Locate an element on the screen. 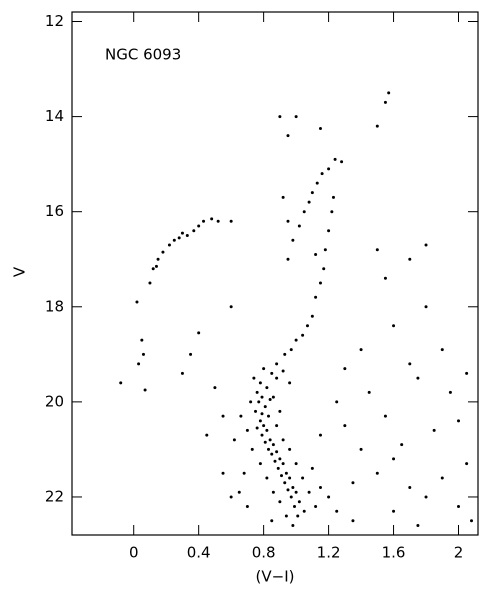  x-tick-label: 0 is located at coordinates (134, 553).